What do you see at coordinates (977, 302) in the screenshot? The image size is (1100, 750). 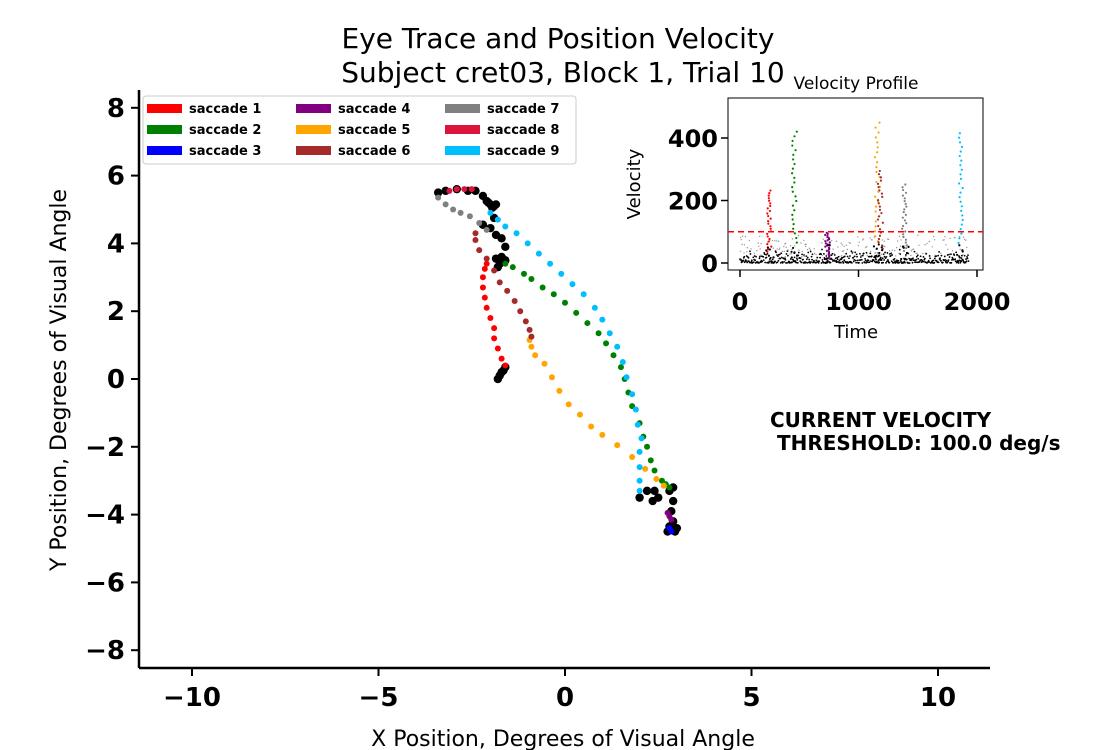 I see `inset-x-tick-label: 2000` at bounding box center [977, 302].